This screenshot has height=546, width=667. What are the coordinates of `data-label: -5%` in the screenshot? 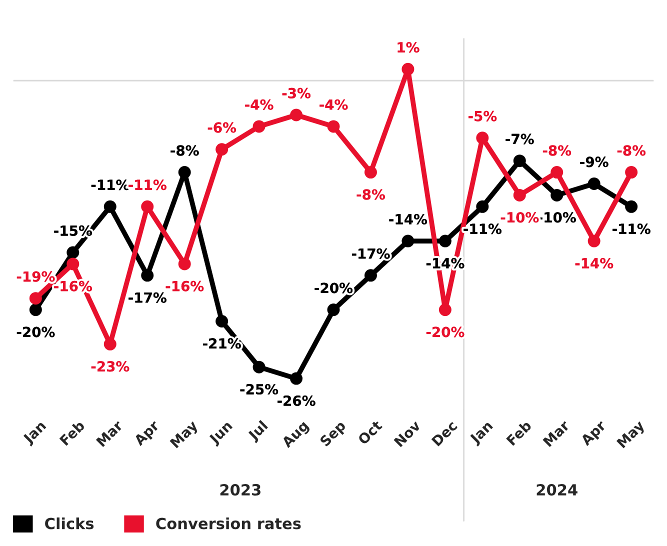 It's located at (482, 116).